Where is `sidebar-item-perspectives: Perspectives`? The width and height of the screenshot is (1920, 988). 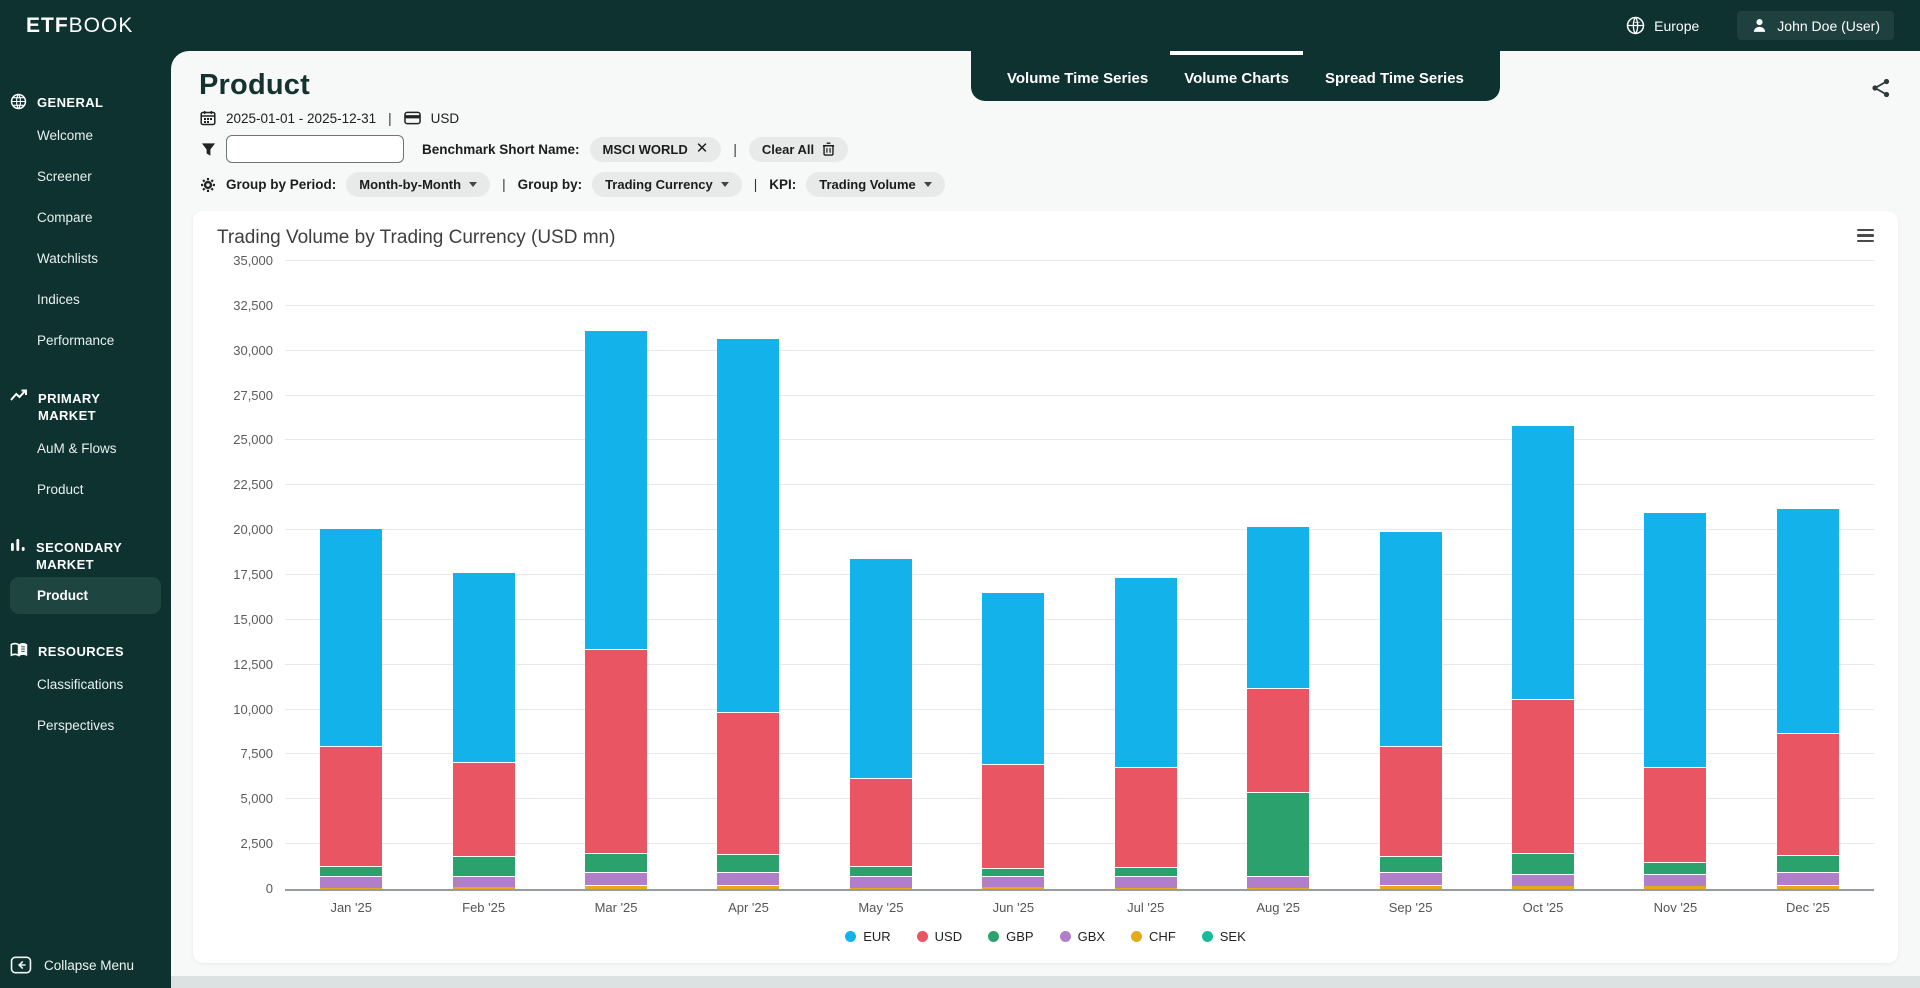 sidebar-item-perspectives: Perspectives is located at coordinates (76, 725).